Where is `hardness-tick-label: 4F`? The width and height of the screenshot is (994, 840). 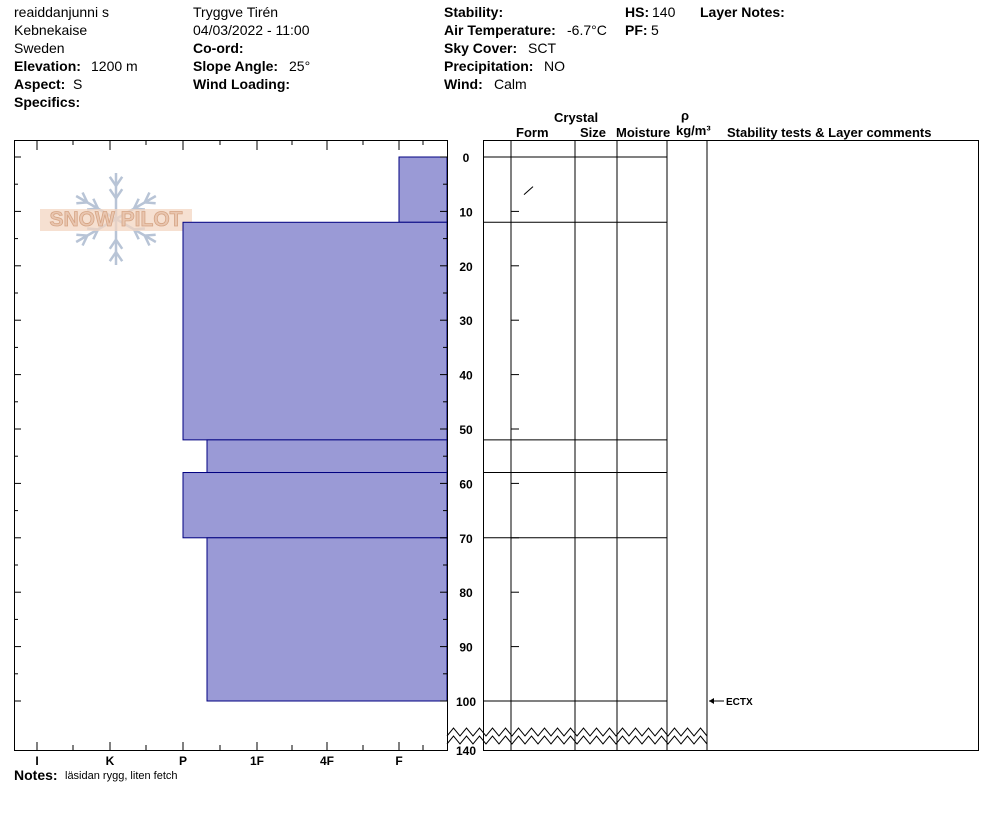
hardness-tick-label: 4F is located at coordinates (327, 761).